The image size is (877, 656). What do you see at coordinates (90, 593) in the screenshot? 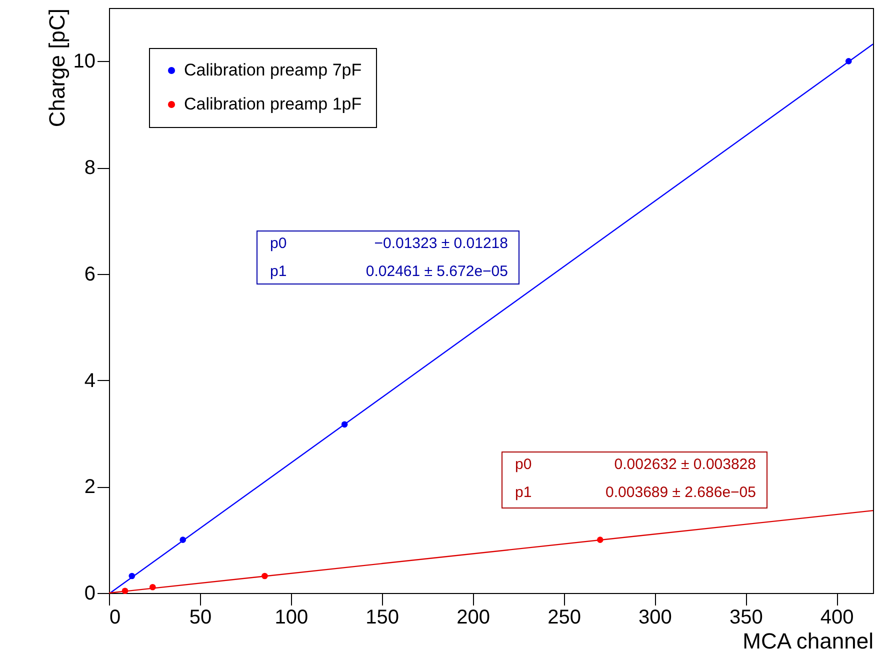
I see `y-tick-label: 0` at bounding box center [90, 593].